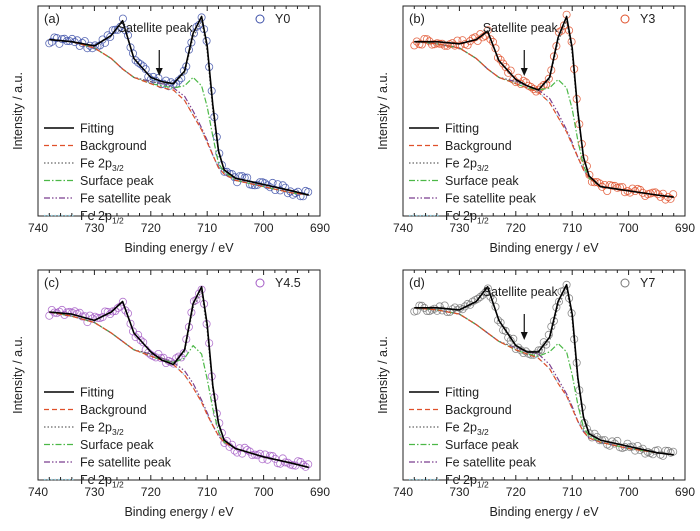 Image resolution: width=700 pixels, height=531 pixels. I want to click on series-line-fe32, so click(544, 109).